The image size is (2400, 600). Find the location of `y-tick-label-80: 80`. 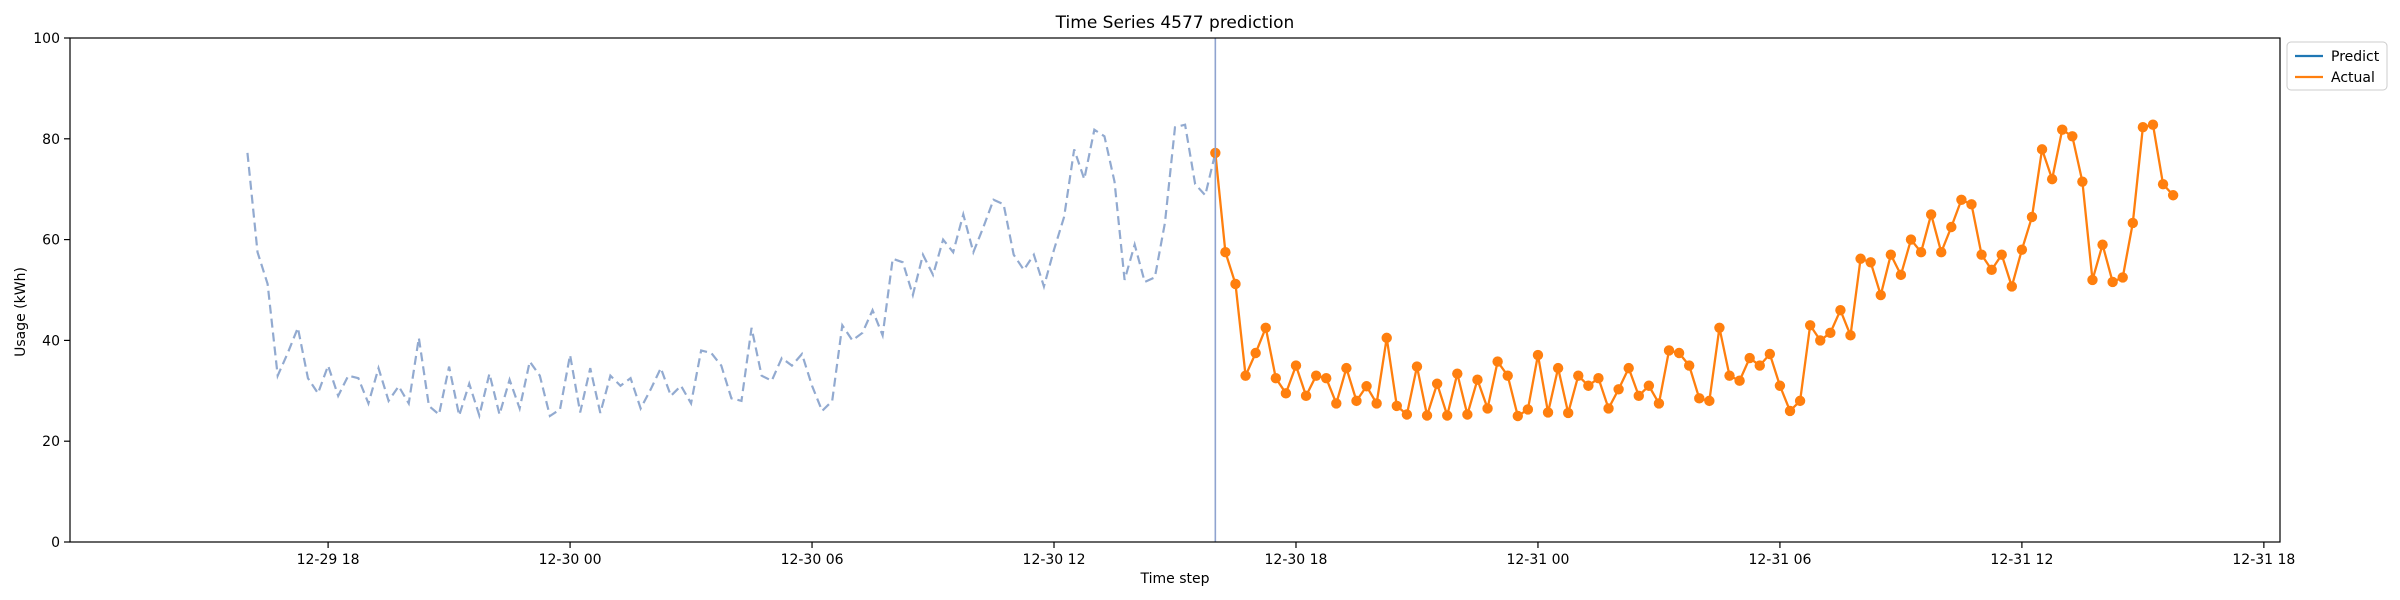

y-tick-label-80: 80 is located at coordinates (51, 140).